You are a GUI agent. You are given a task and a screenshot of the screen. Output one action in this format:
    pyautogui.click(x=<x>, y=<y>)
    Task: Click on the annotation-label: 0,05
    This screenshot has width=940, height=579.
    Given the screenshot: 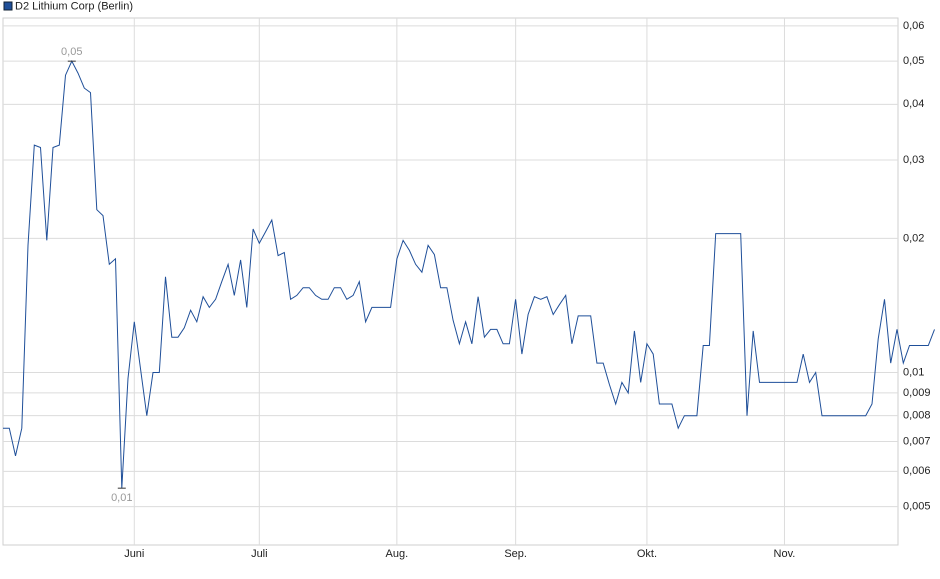 What is the action you would take?
    pyautogui.click(x=71, y=52)
    